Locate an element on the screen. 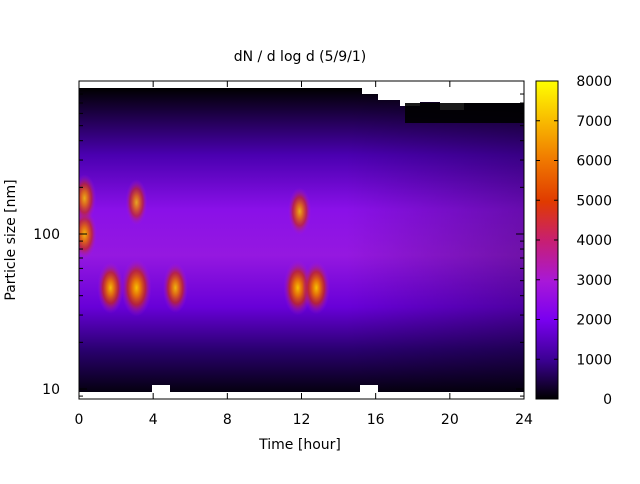 The height and width of the screenshot is (484, 640). cb-tick-label-4000: 4000 is located at coordinates (594, 241).